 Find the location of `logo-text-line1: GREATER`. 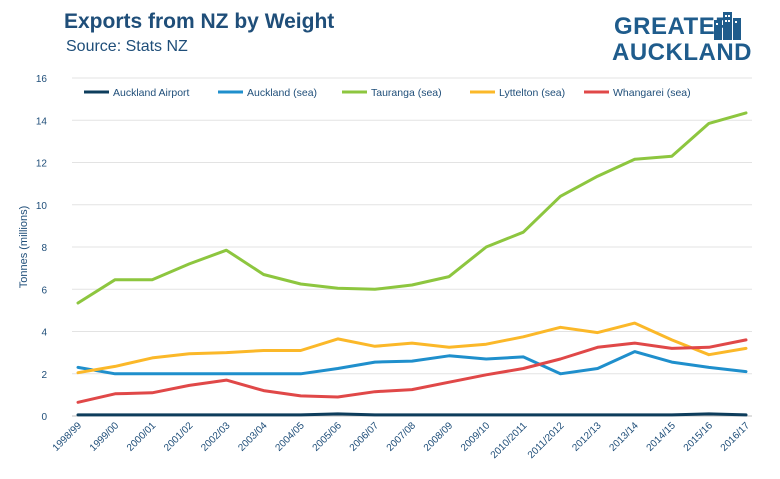

logo-text-line1: GREATER is located at coordinates (674, 26).